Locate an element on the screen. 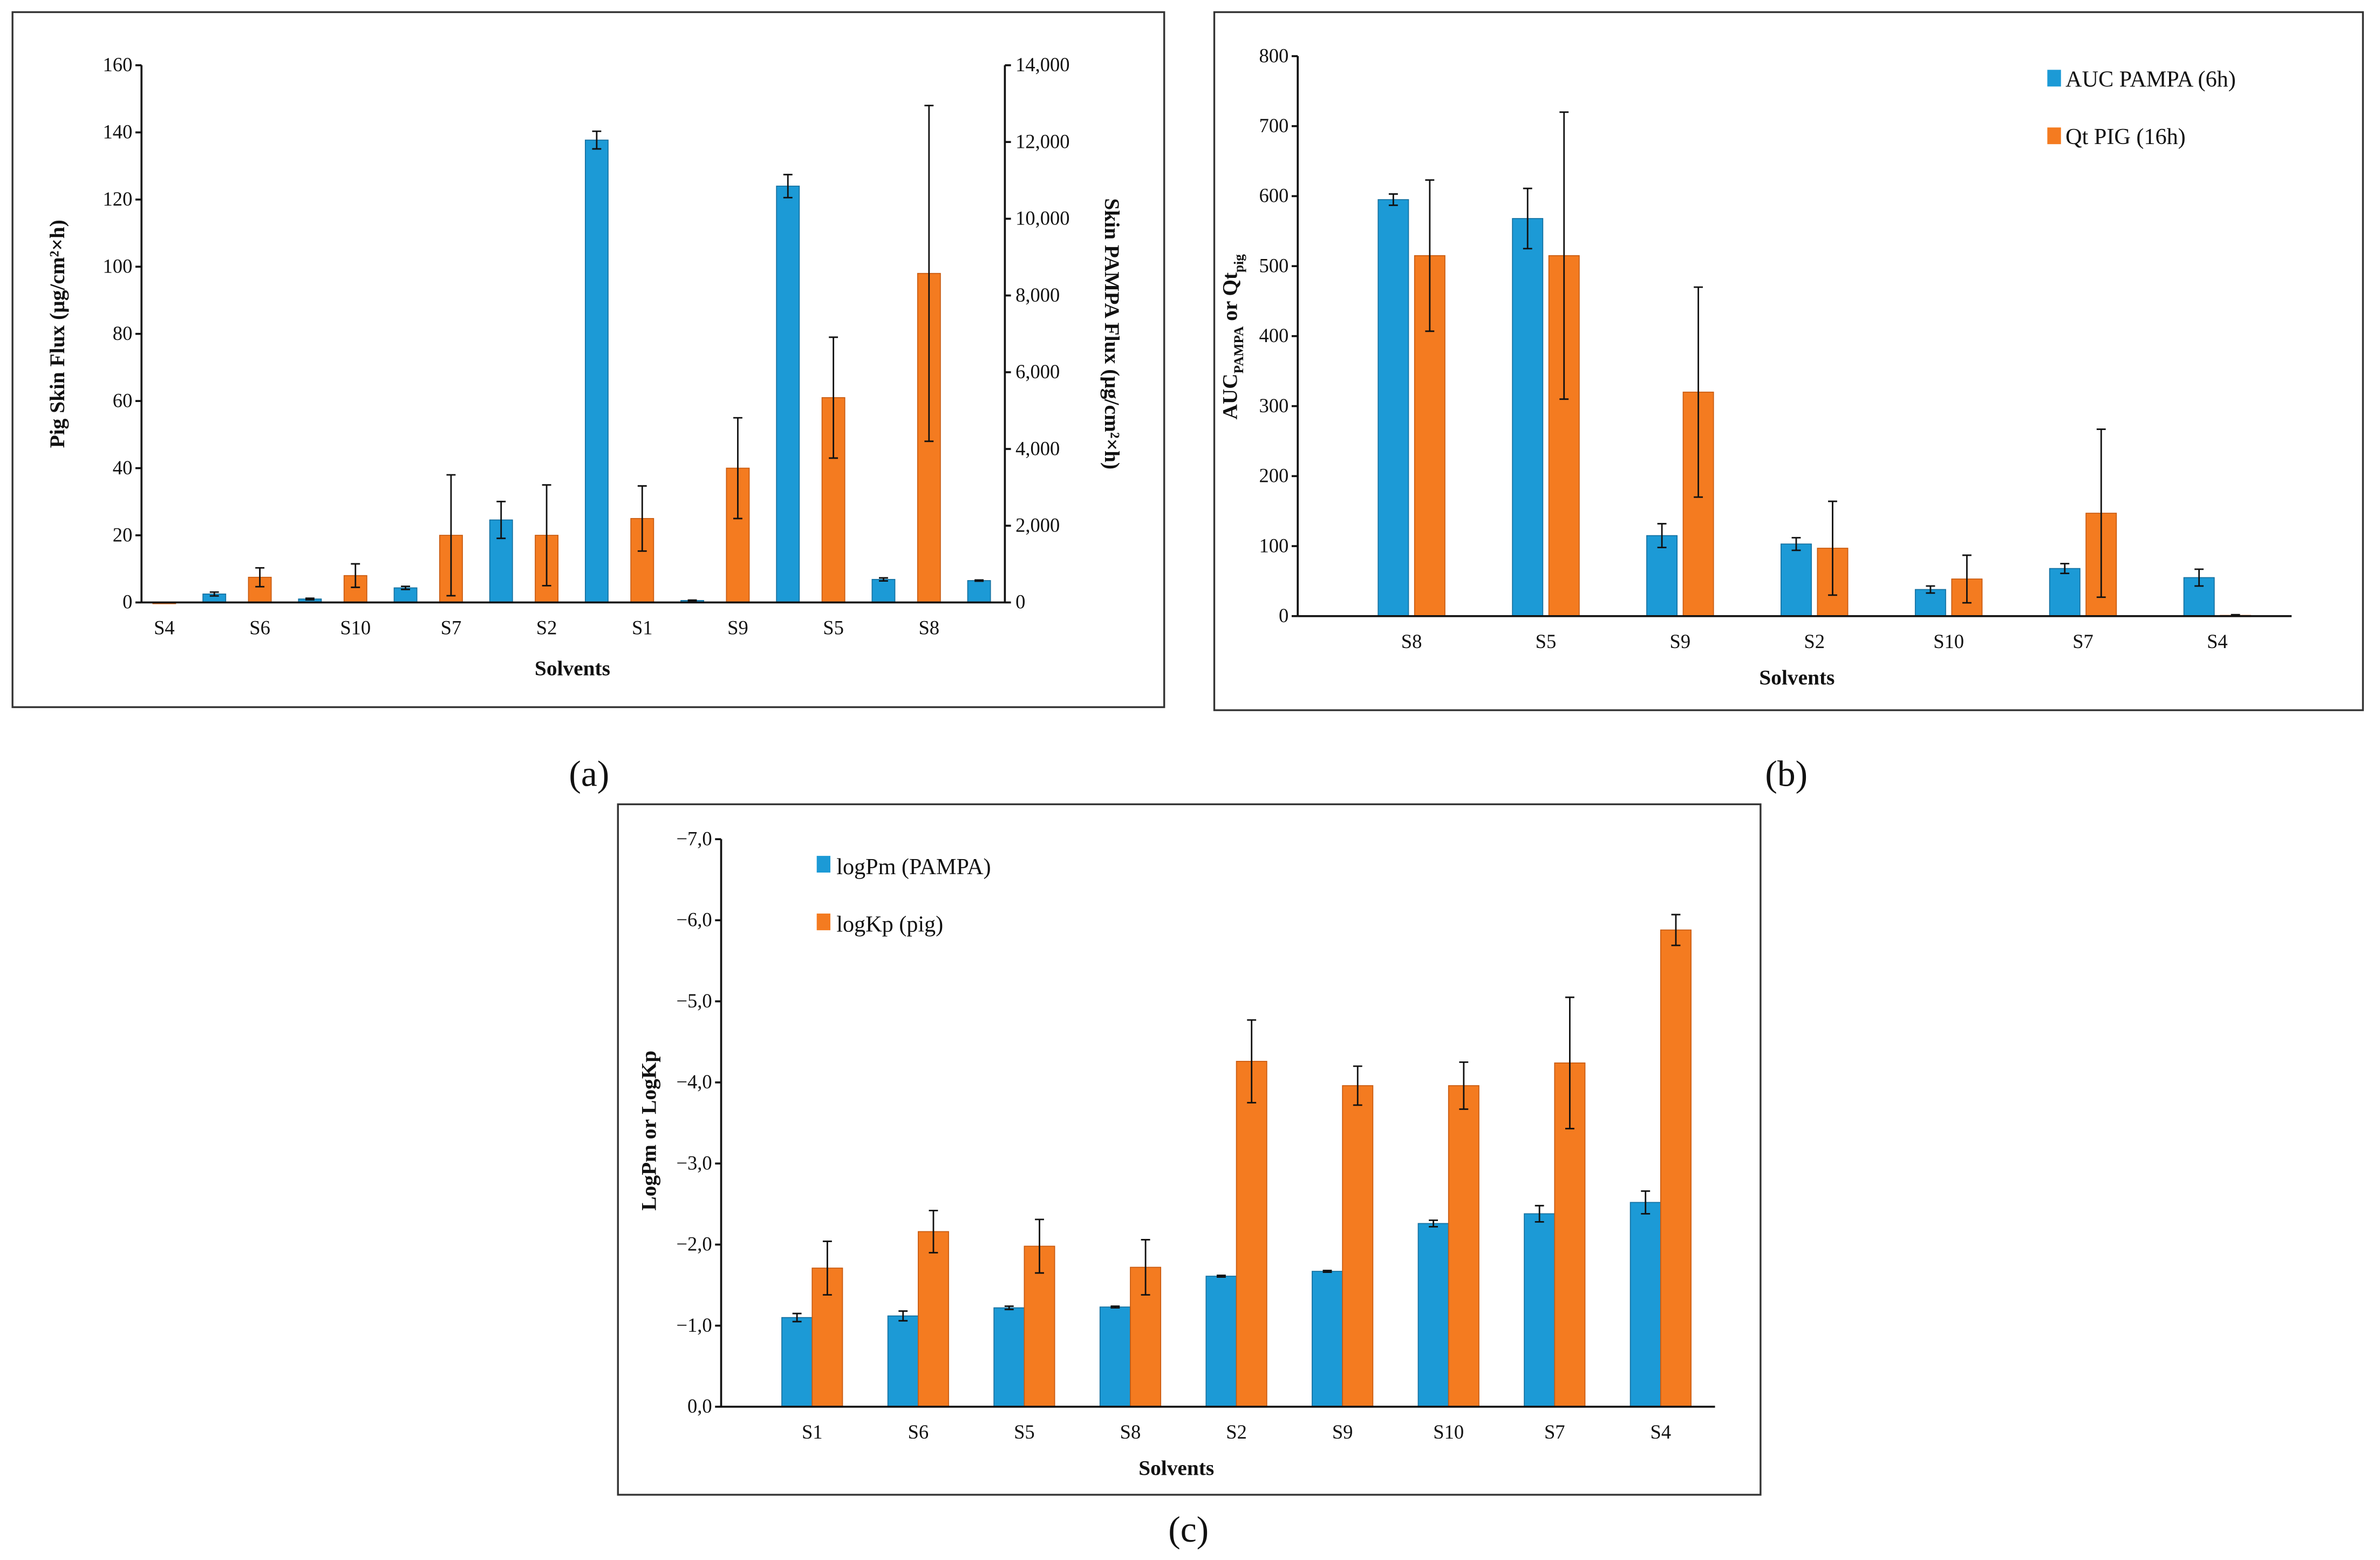 This screenshot has height=1560, width=2380. legend-label: logPm (PAMPA) is located at coordinates (914, 867).